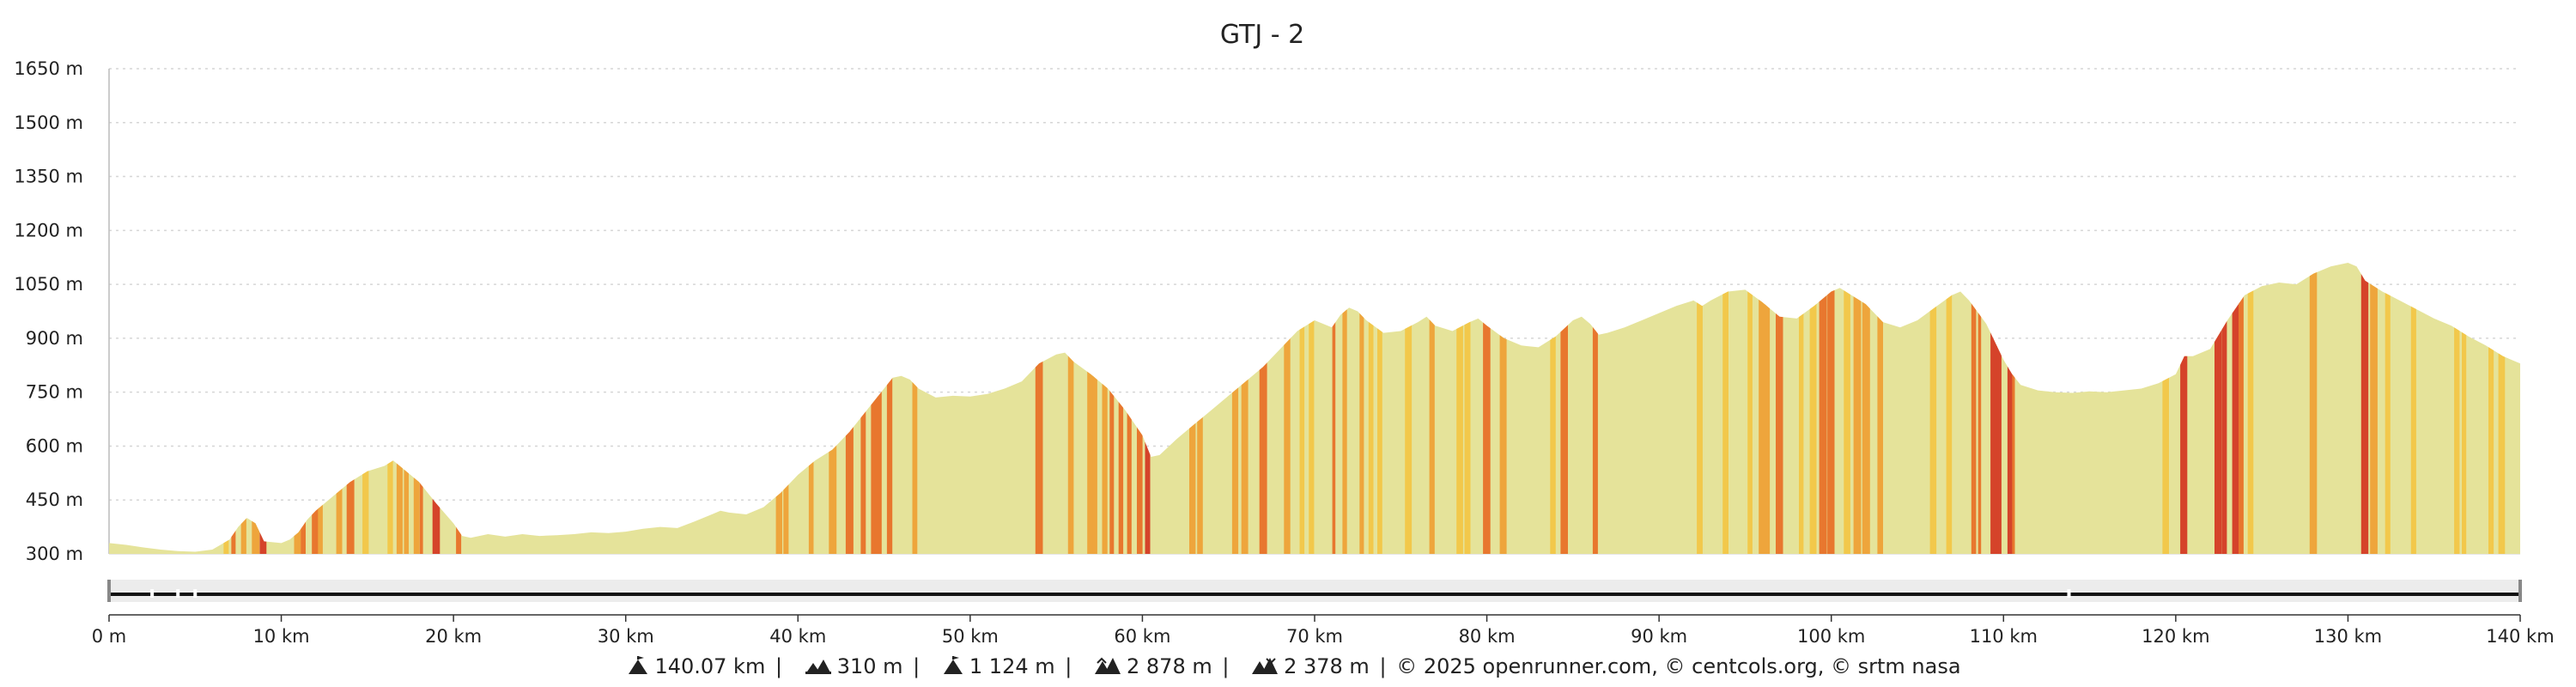 The height and width of the screenshot is (687, 2576). What do you see at coordinates (1659, 636) in the screenshot?
I see `x-tick-label: 90 km` at bounding box center [1659, 636].